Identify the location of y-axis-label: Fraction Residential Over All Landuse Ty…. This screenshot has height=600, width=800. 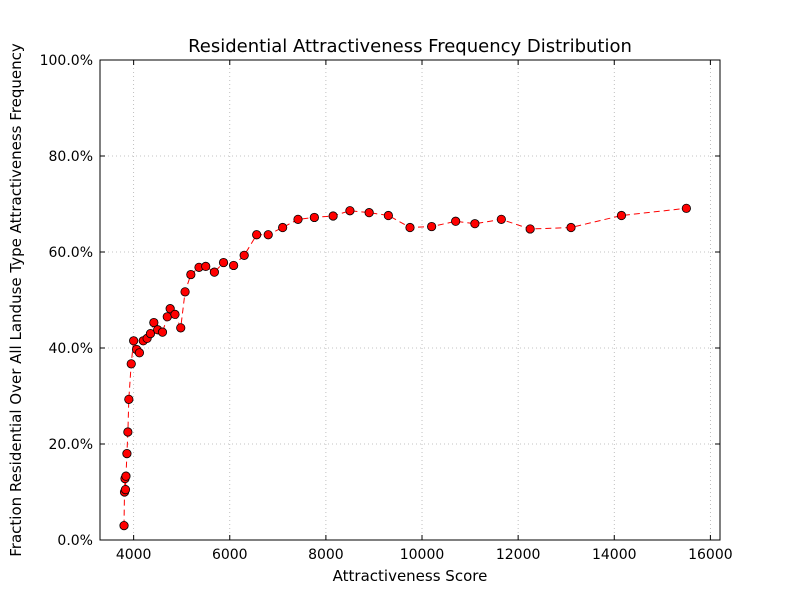
(16, 300).